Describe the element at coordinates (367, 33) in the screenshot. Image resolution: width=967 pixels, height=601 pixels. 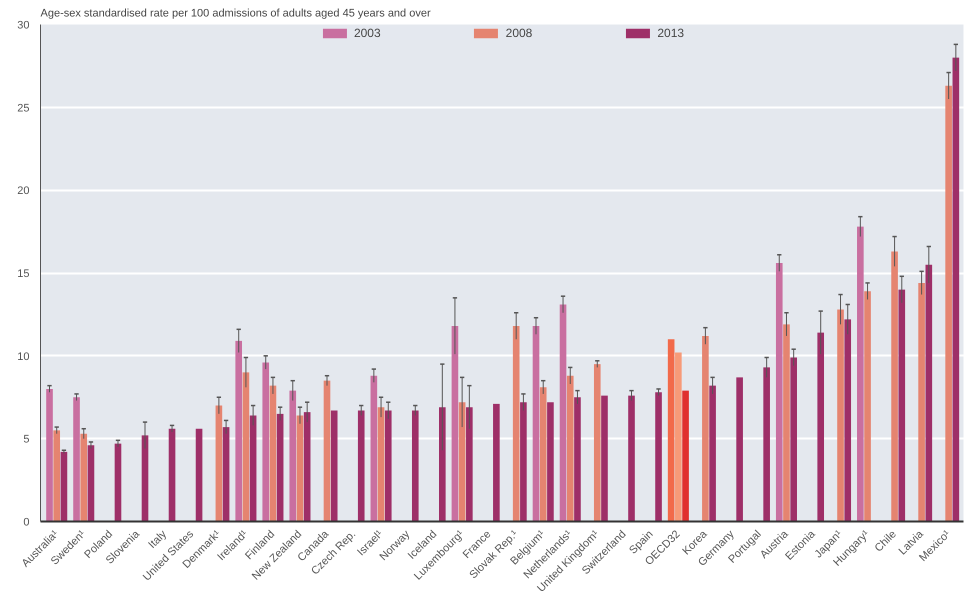
I see `legend-label: 2003` at that location.